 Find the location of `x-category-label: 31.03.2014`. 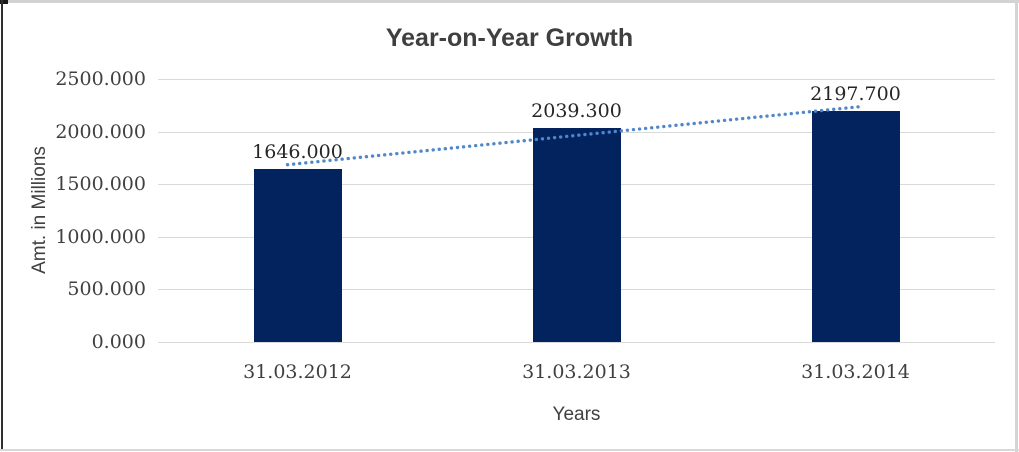

x-category-label: 31.03.2014 is located at coordinates (855, 372).